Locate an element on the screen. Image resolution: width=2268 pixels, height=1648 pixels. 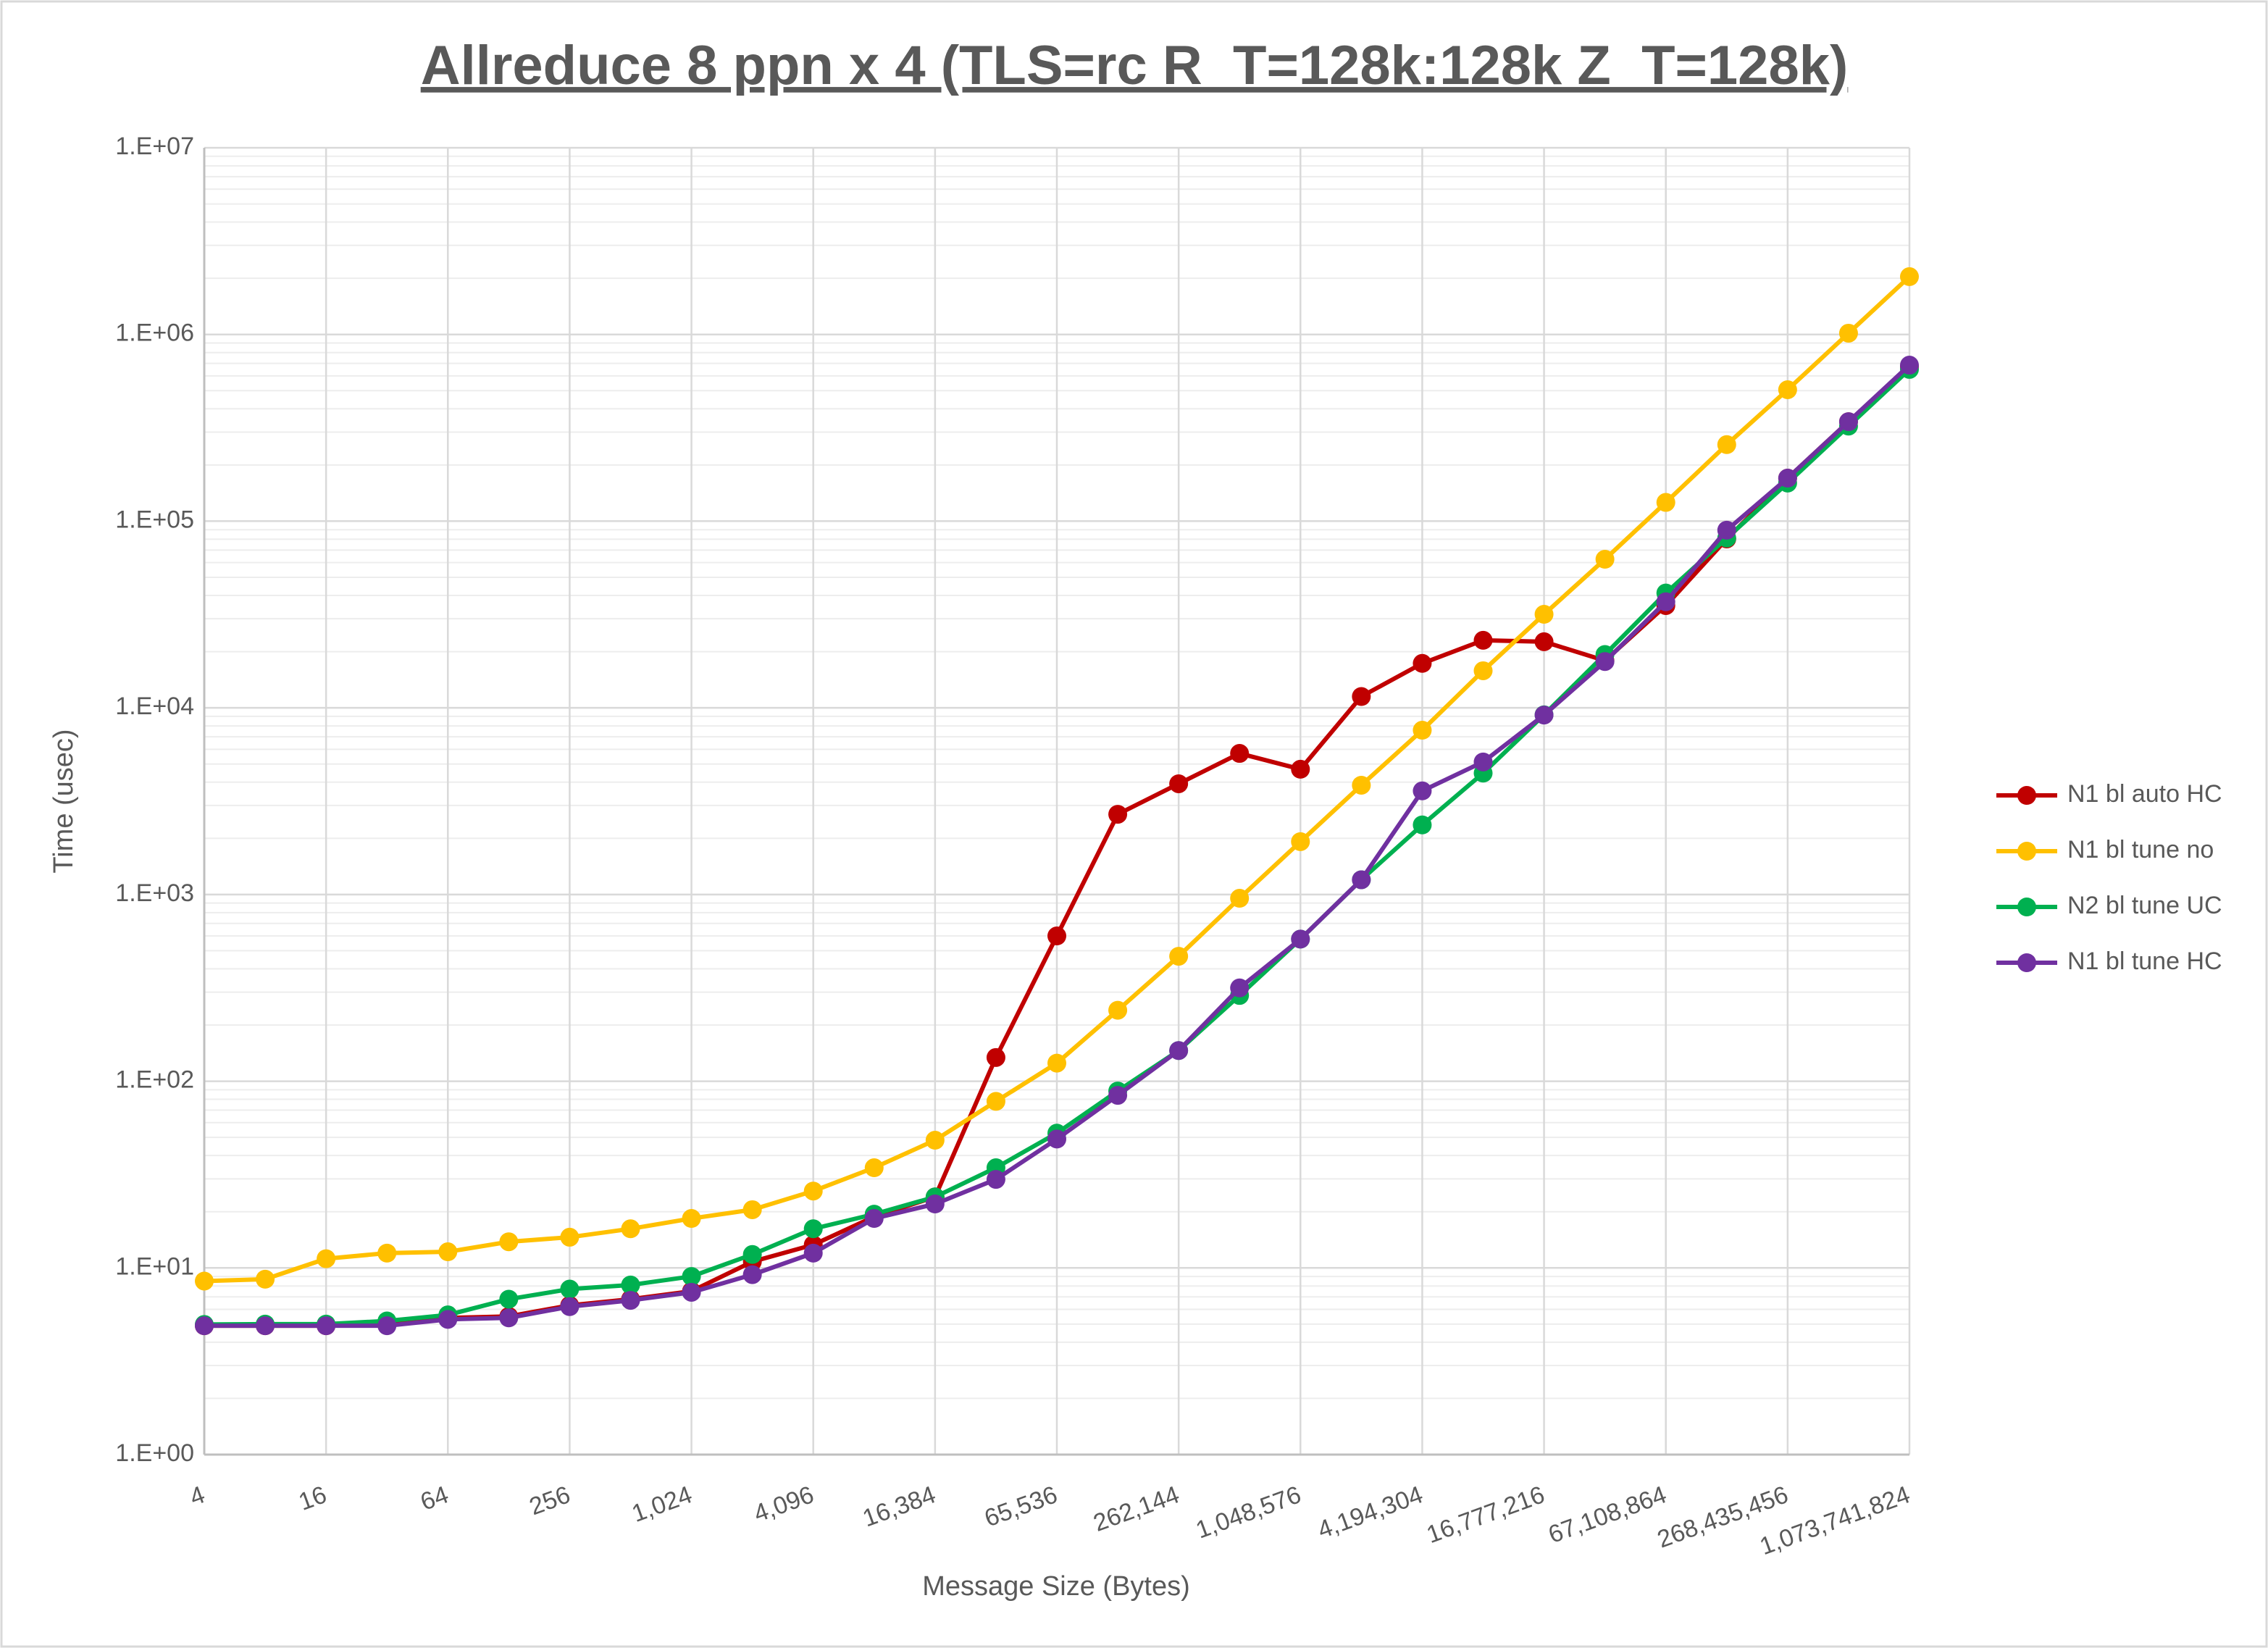
legend-label: N1 bl tune HC is located at coordinates (2144, 961).